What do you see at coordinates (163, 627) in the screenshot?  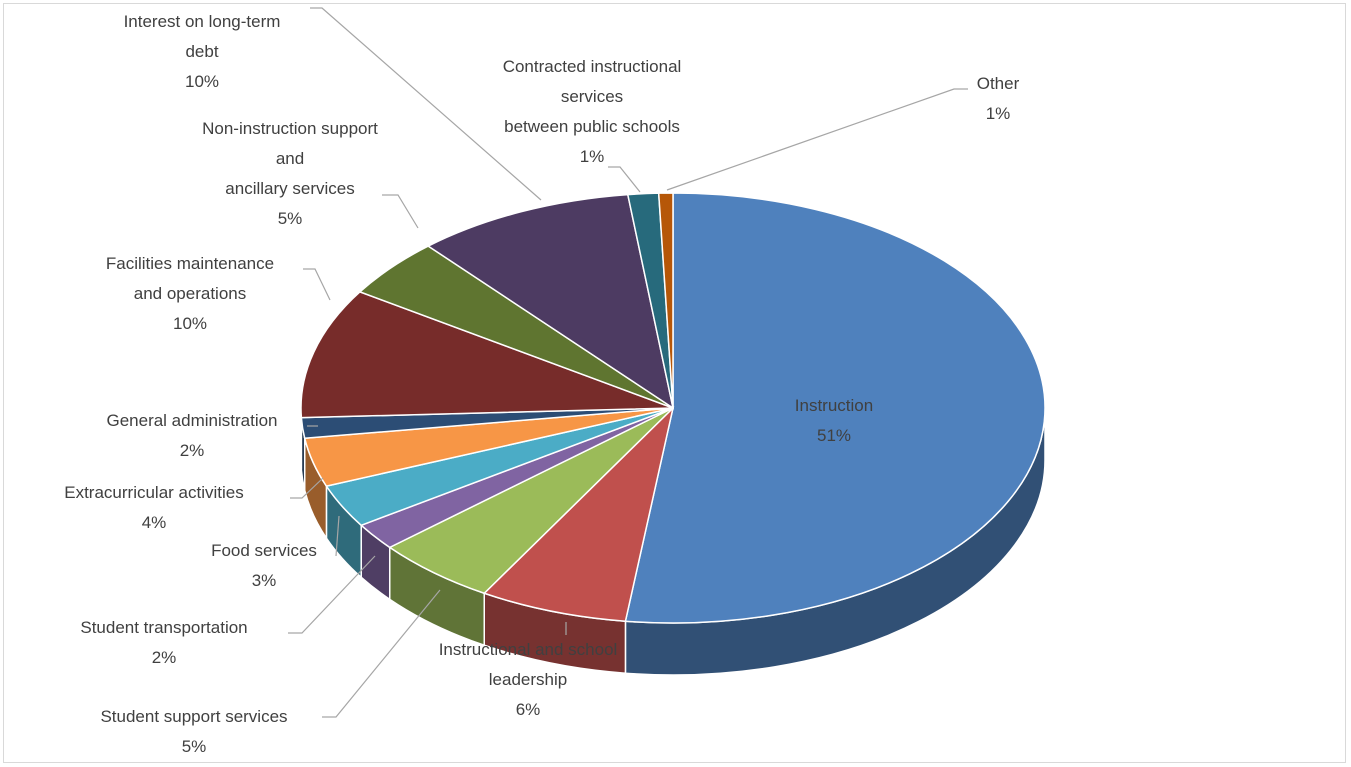 I see `slice-category-label: Student transportation` at bounding box center [163, 627].